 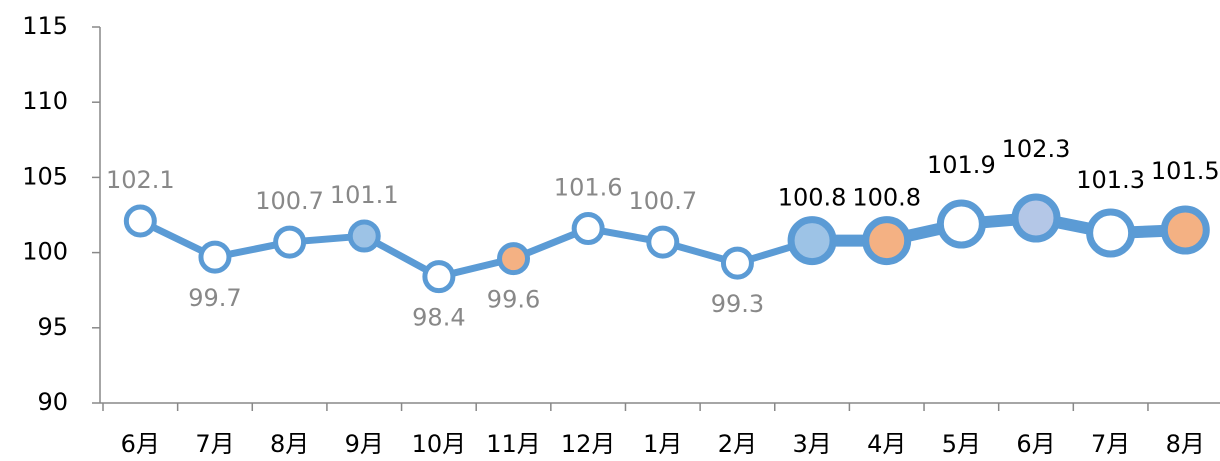 What do you see at coordinates (140, 180) in the screenshot?
I see `data-label: 102.1` at bounding box center [140, 180].